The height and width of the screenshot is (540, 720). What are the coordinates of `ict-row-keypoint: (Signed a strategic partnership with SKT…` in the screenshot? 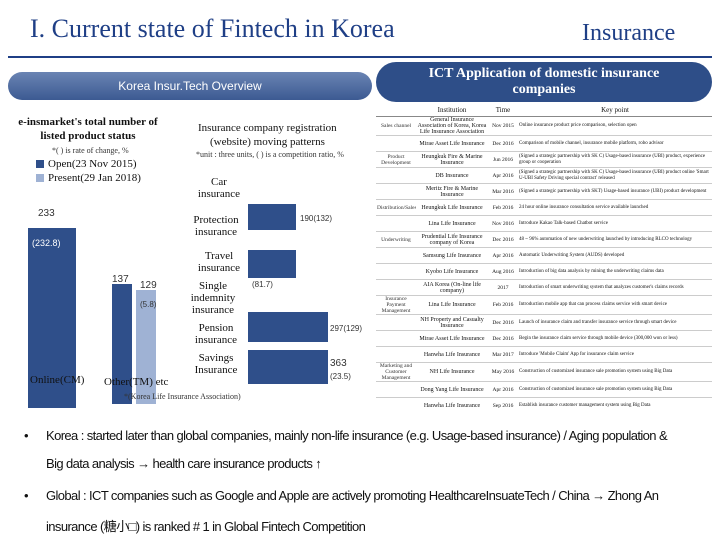 It's located at (615, 191).